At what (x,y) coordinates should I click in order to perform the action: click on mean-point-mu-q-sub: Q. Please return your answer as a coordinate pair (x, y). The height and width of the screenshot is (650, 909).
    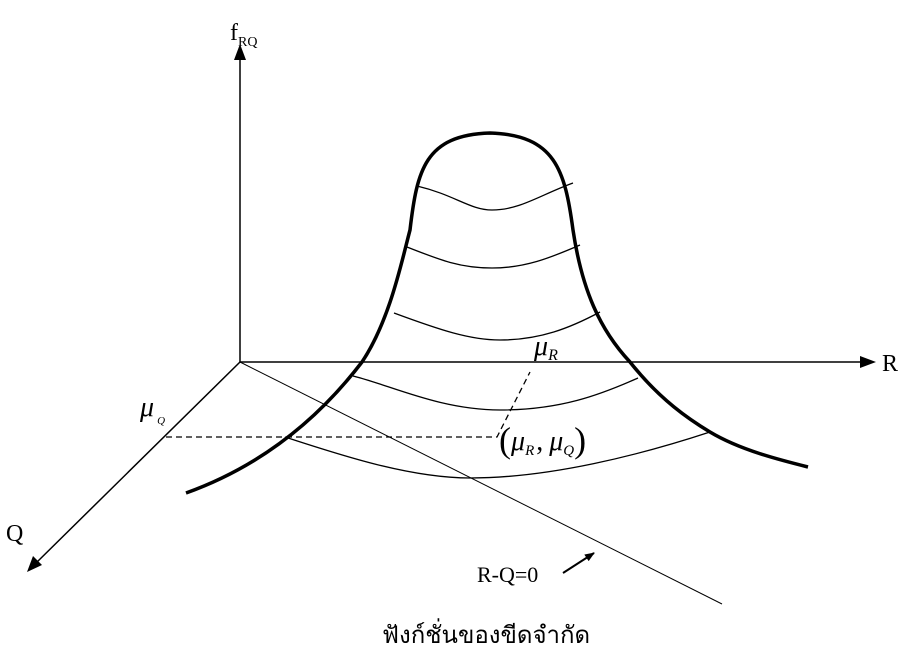
    Looking at the image, I should click on (568, 451).